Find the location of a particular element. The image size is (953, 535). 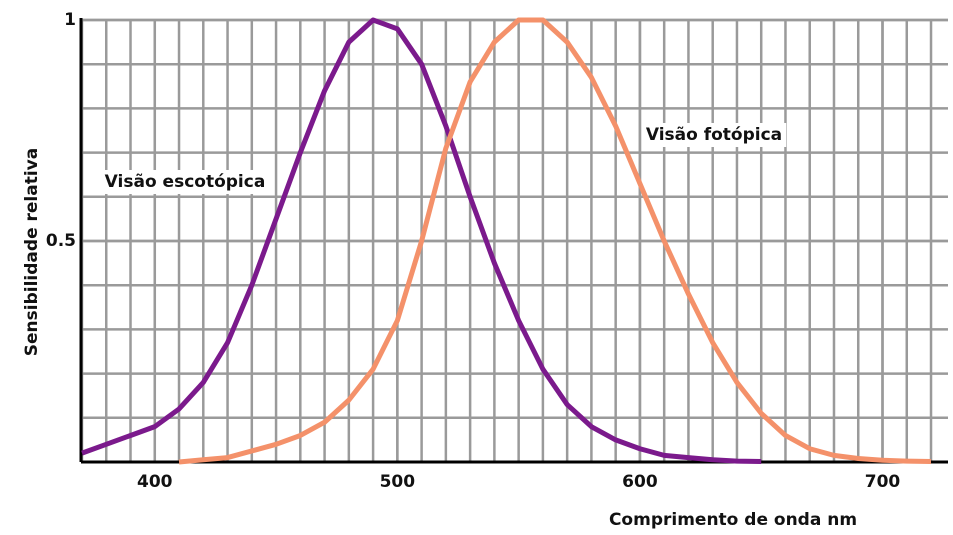

y-axis-label: Sensibilidade relativa is located at coordinates (32, 252).